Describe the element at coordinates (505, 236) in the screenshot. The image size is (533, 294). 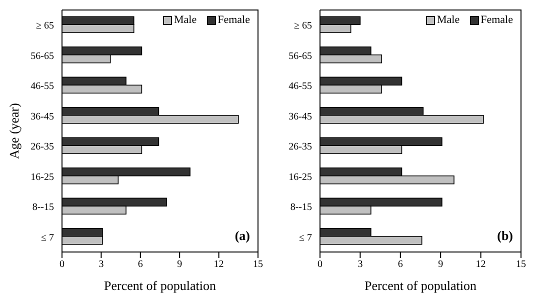
I see `annotation: (b)` at that location.